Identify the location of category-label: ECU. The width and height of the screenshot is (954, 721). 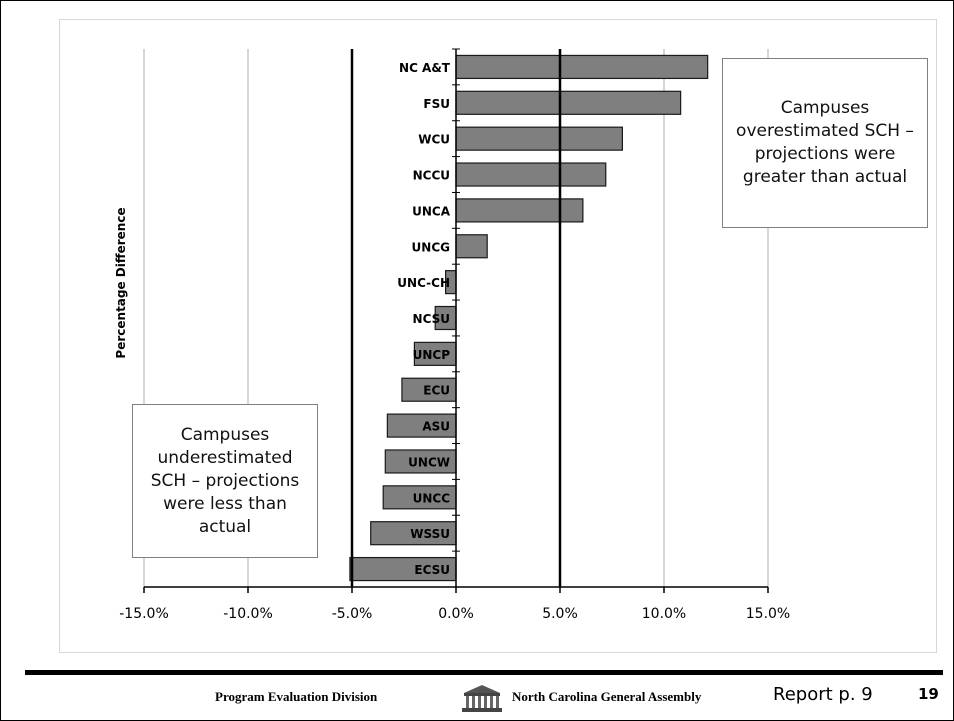
(436, 391).